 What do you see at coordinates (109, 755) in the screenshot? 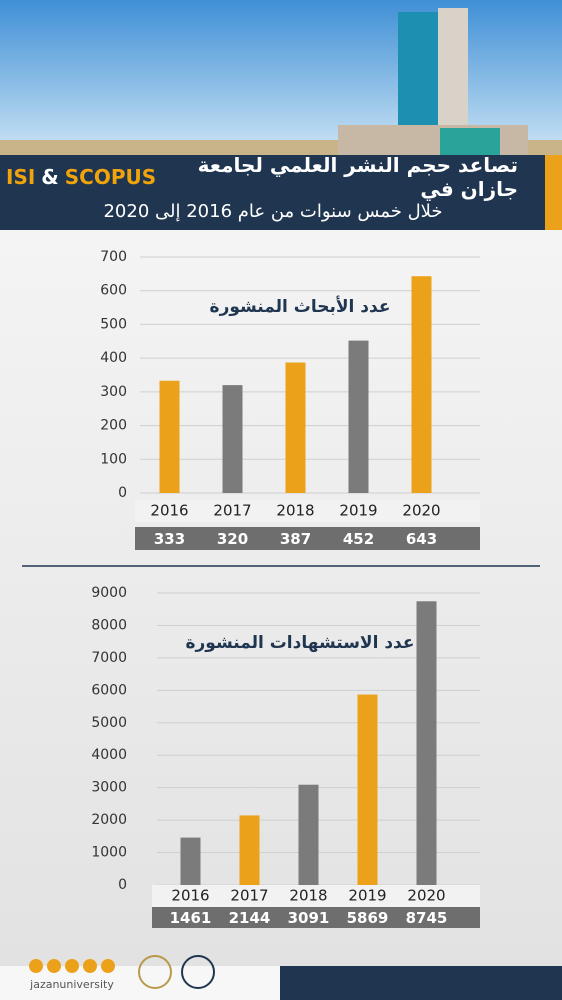
I see `y-tick-label: 4000` at bounding box center [109, 755].